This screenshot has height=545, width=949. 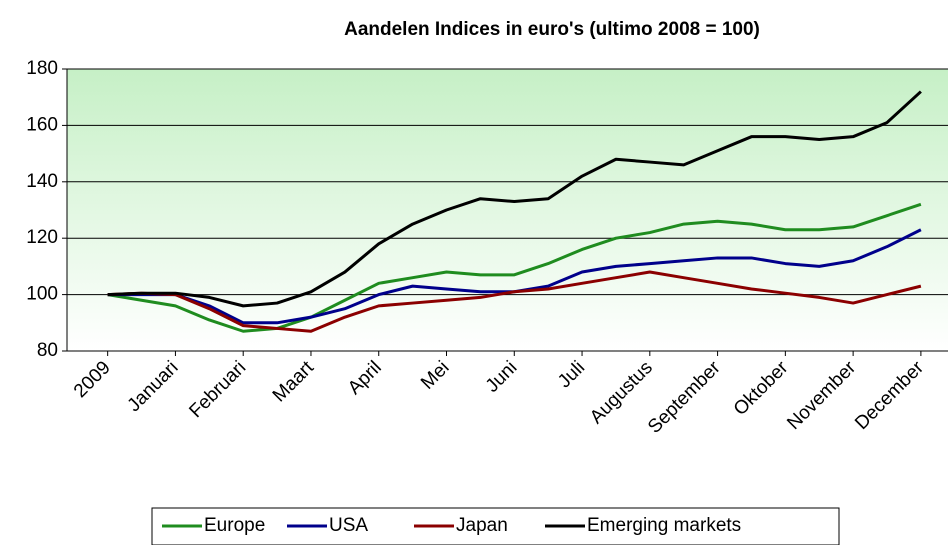 I want to click on y-tick-label: 180, so click(x=42, y=68).